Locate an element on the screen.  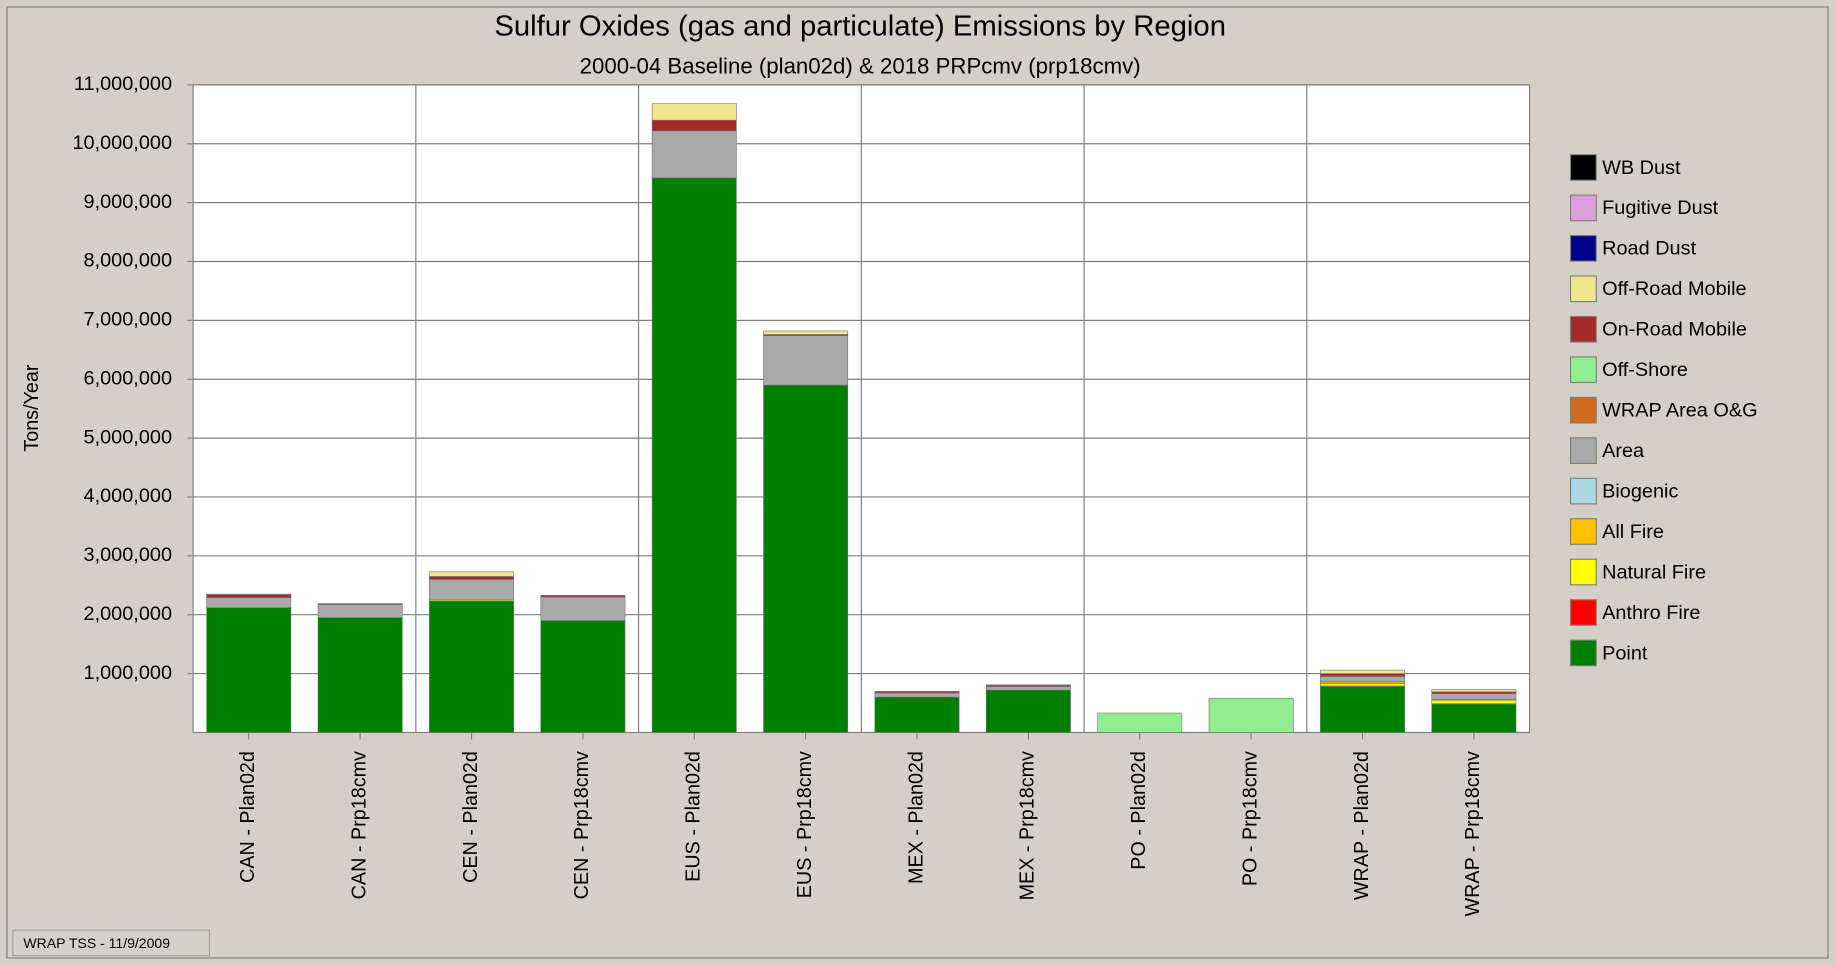
legend-label: All Fire is located at coordinates (1633, 532).